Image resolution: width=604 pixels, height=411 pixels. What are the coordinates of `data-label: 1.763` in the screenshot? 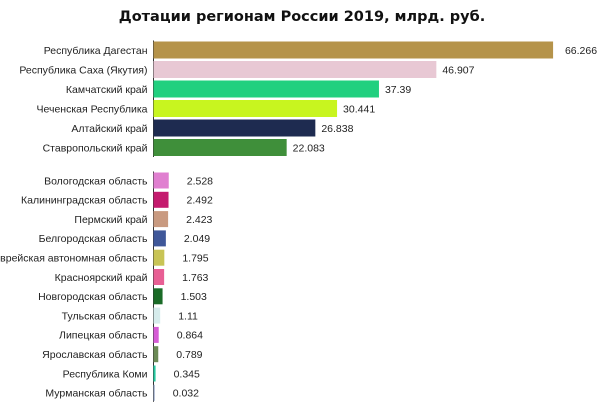 It's located at (195, 278).